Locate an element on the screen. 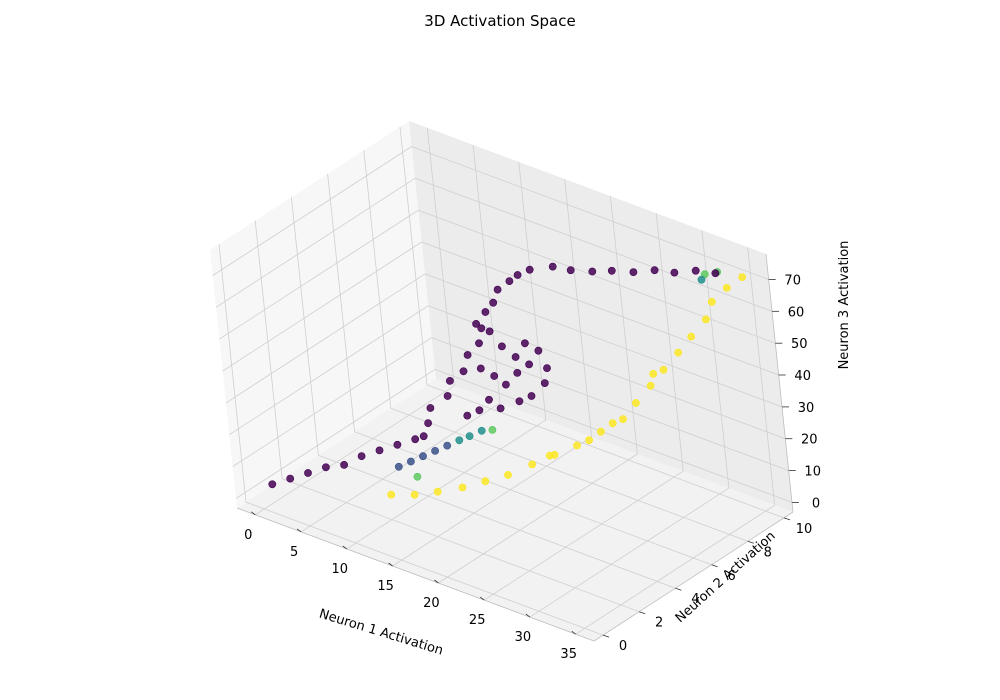 The width and height of the screenshot is (1000, 700). left-pane is located at coordinates (323, 314).